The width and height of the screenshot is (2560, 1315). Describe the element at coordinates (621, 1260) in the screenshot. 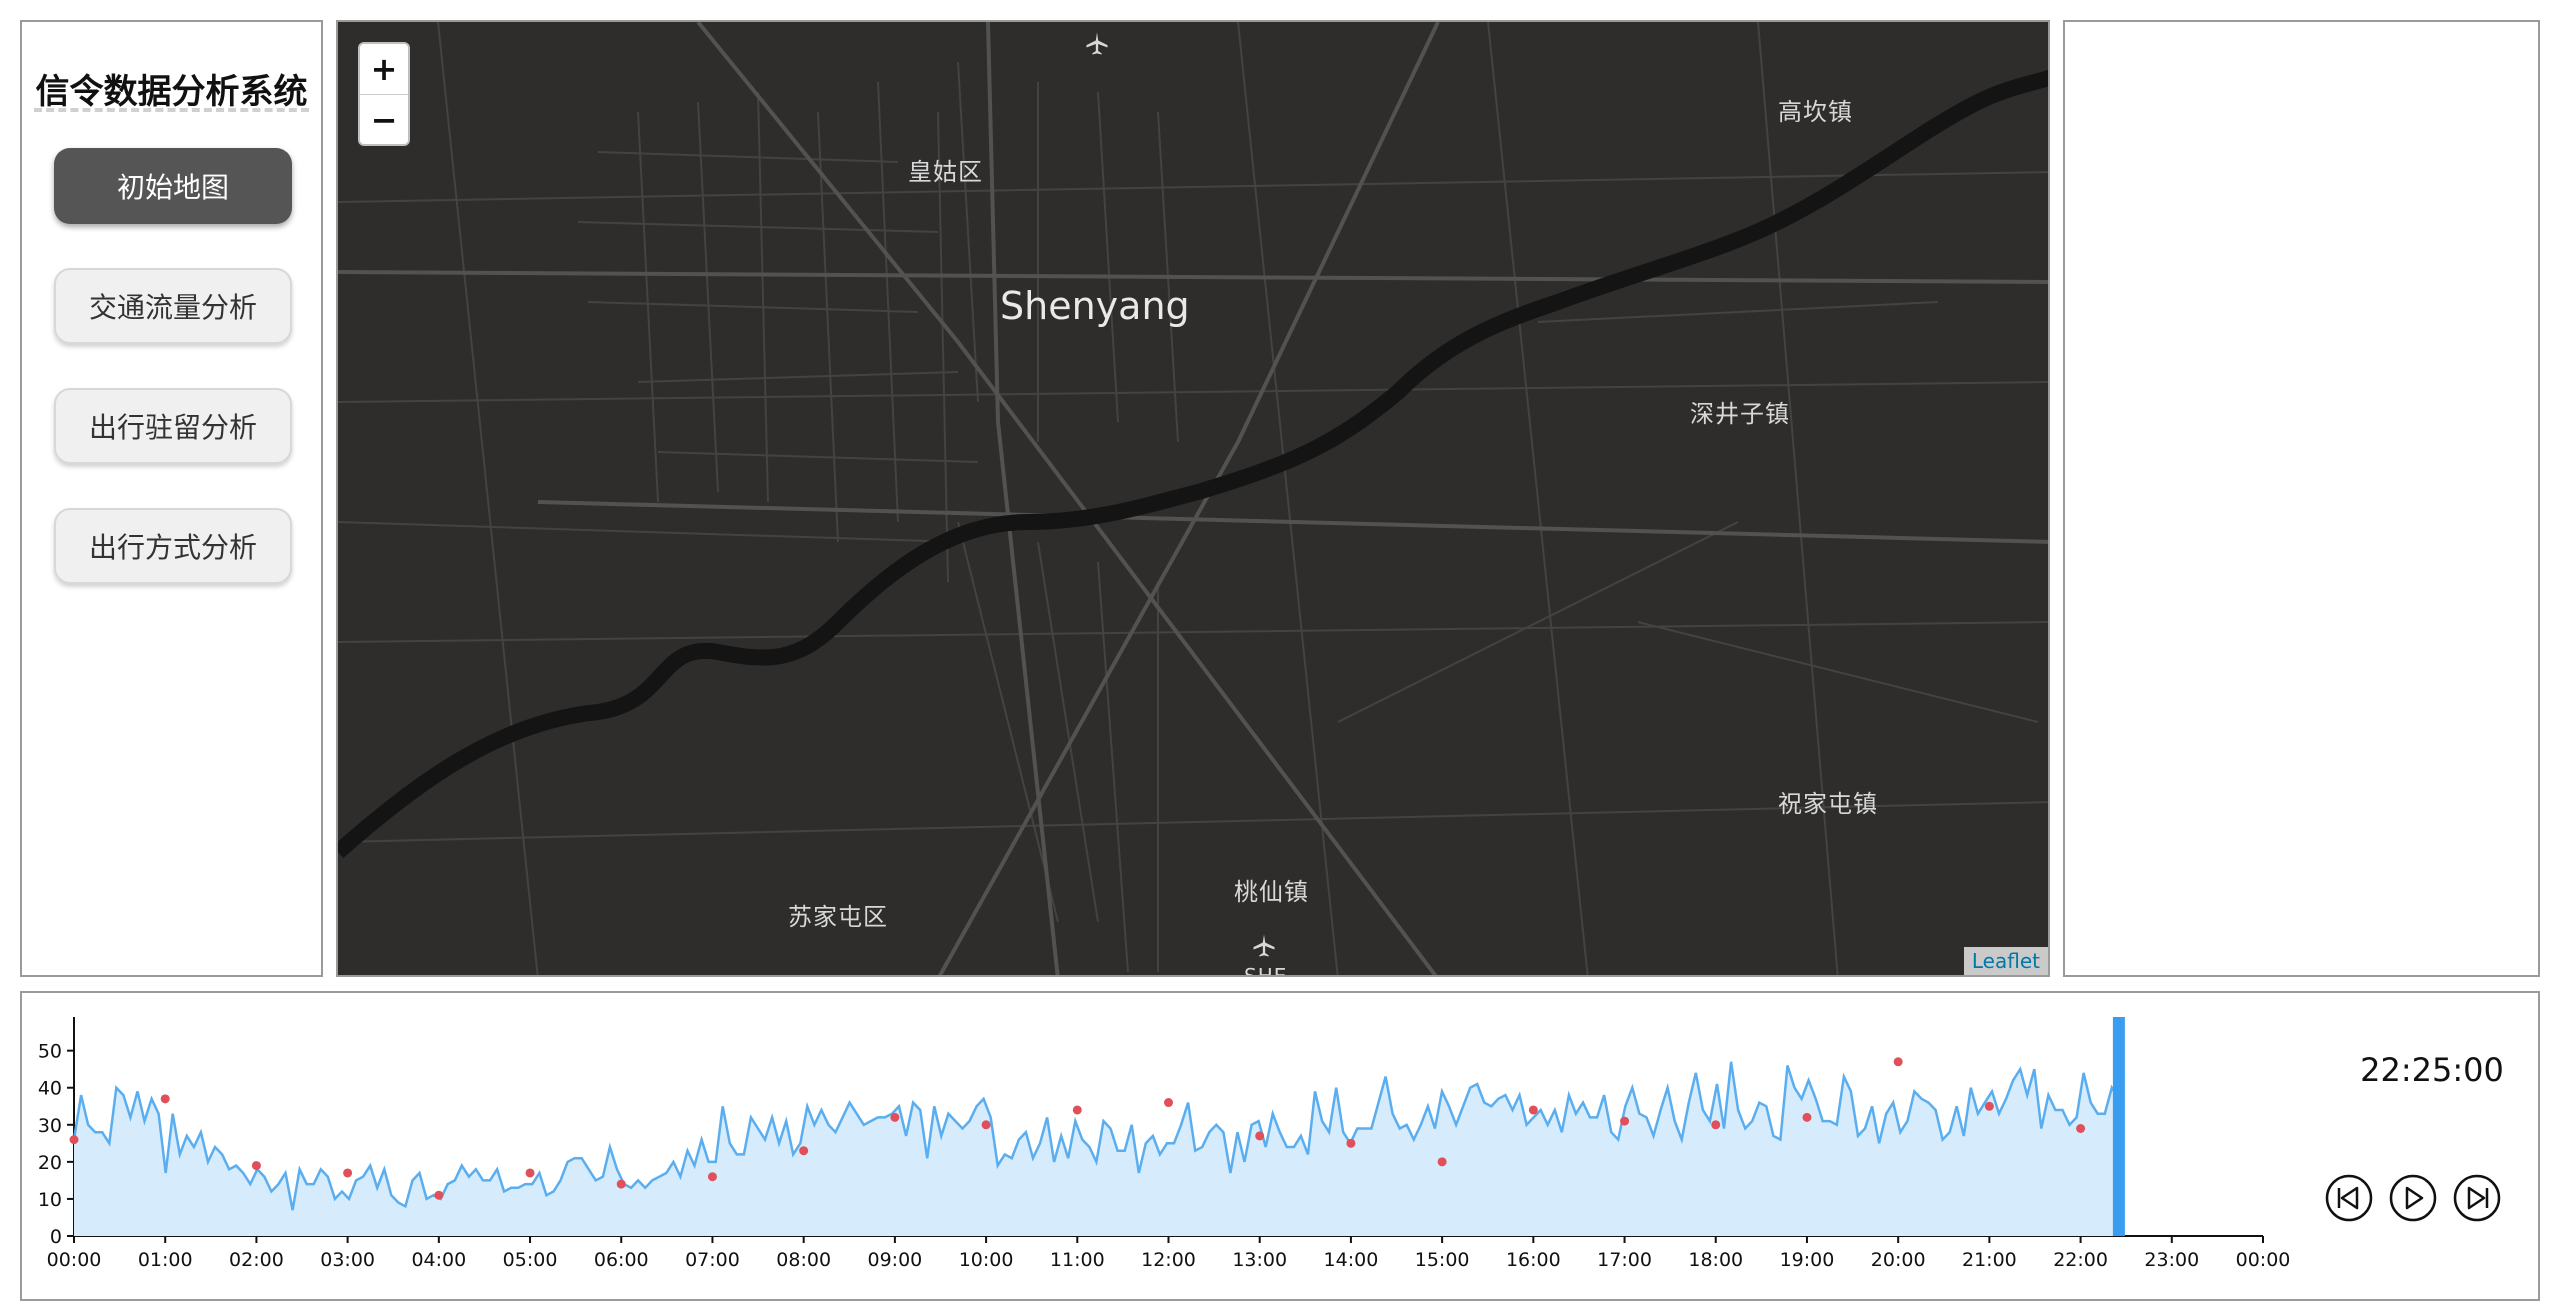

I see `x-tick-label: 06:00` at that location.